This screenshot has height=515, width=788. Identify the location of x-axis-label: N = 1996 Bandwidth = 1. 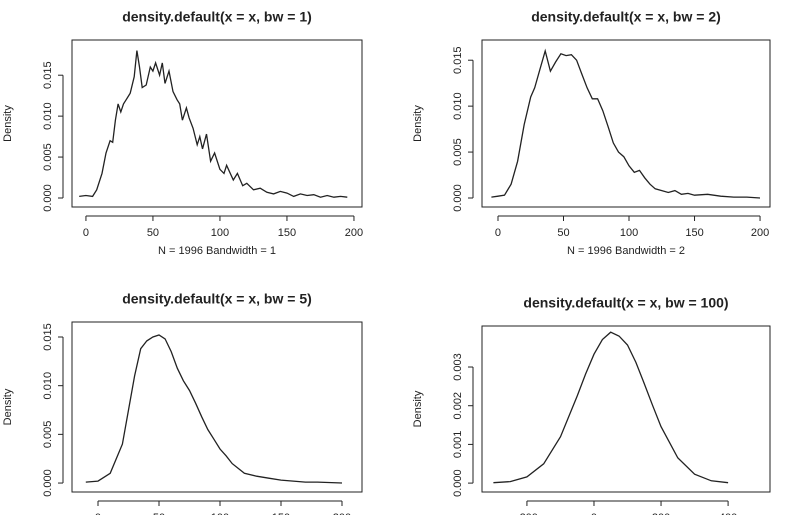
(217, 251).